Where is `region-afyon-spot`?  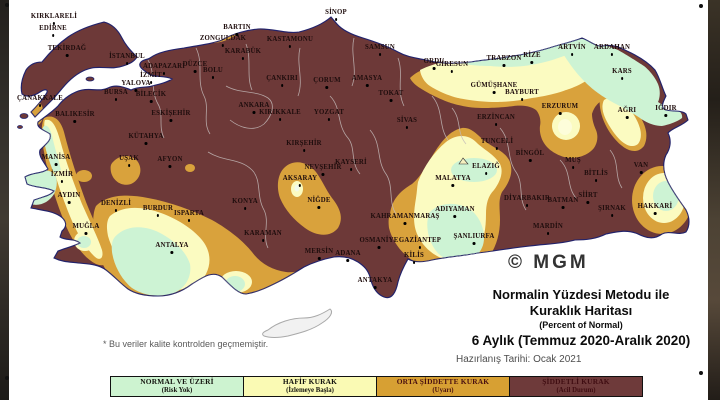 region-afyon-spot is located at coordinates (190, 168).